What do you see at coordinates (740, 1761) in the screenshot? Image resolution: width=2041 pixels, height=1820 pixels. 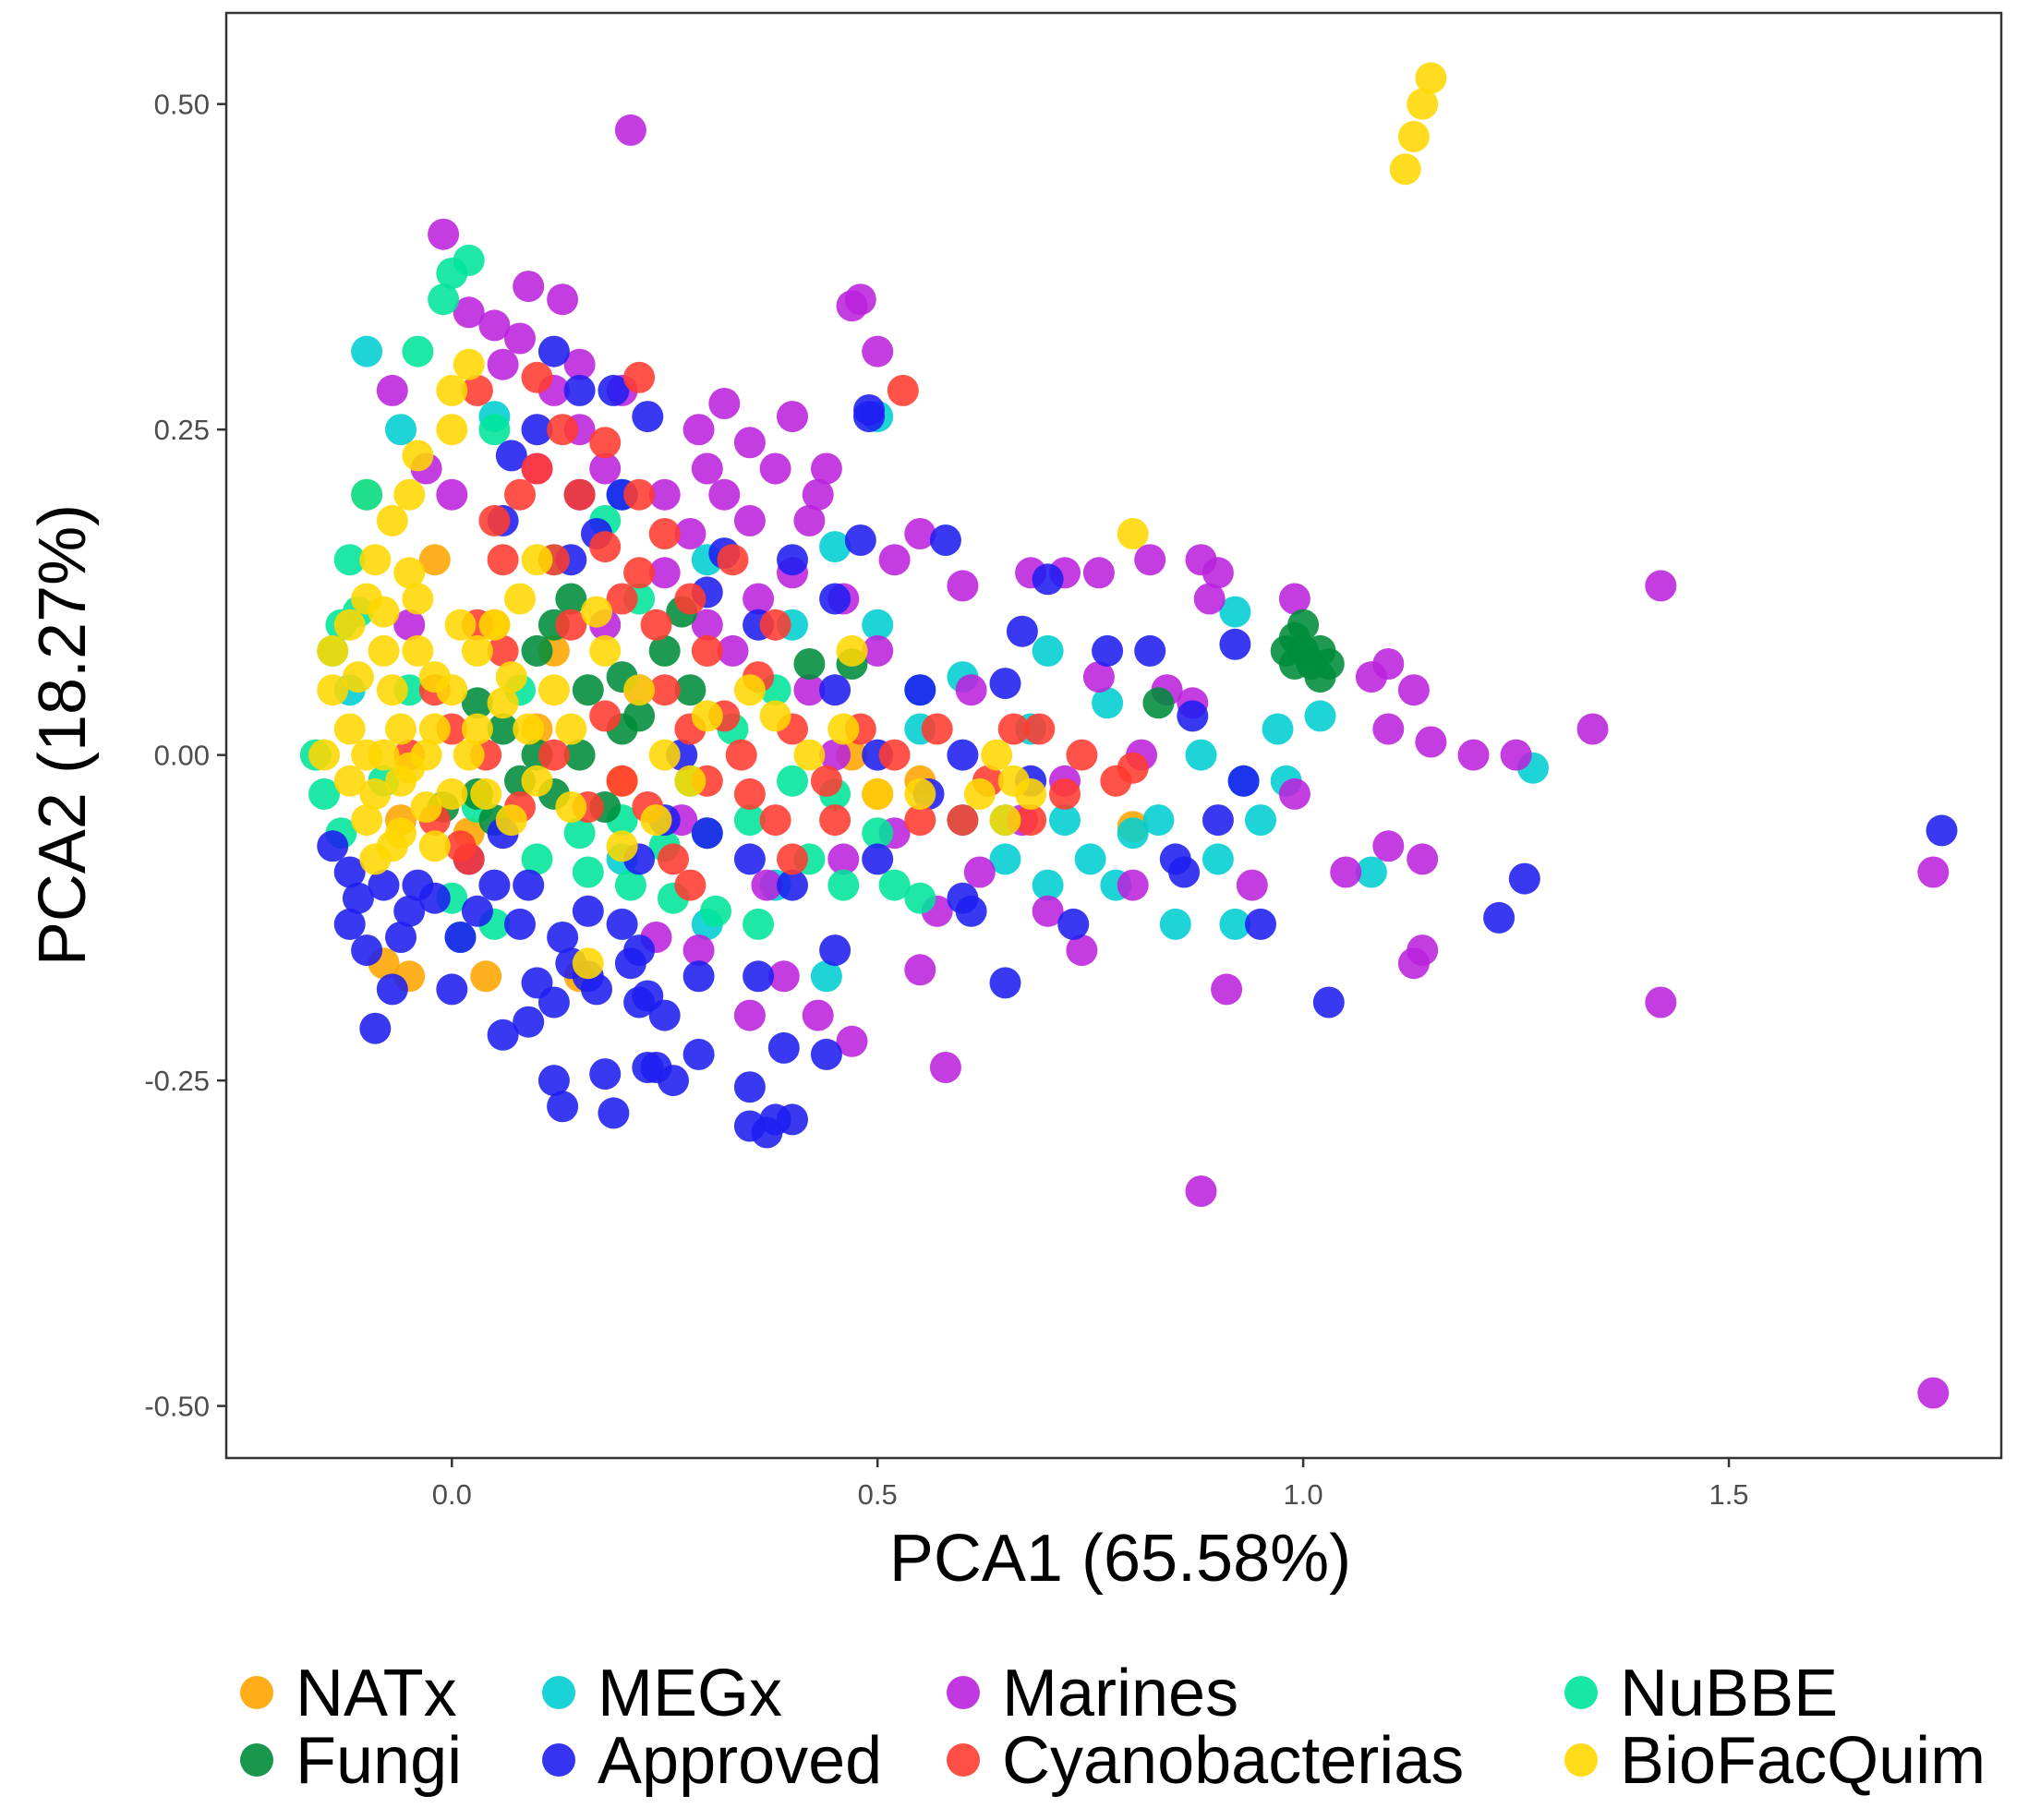 I see `legend-label: Approved` at bounding box center [740, 1761].